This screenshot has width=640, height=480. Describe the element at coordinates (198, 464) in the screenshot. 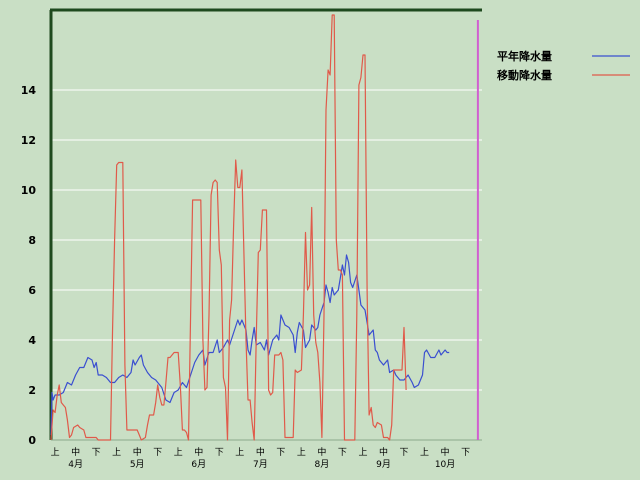

I see `x-month-label: 6月` at that location.